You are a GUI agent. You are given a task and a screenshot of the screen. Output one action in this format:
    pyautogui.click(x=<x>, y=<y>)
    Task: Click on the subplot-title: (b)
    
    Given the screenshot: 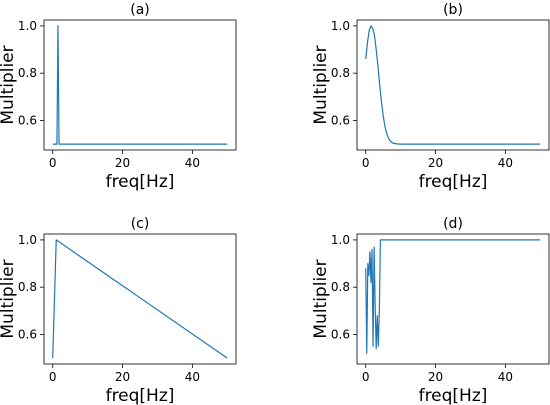 What is the action you would take?
    pyautogui.click(x=453, y=10)
    